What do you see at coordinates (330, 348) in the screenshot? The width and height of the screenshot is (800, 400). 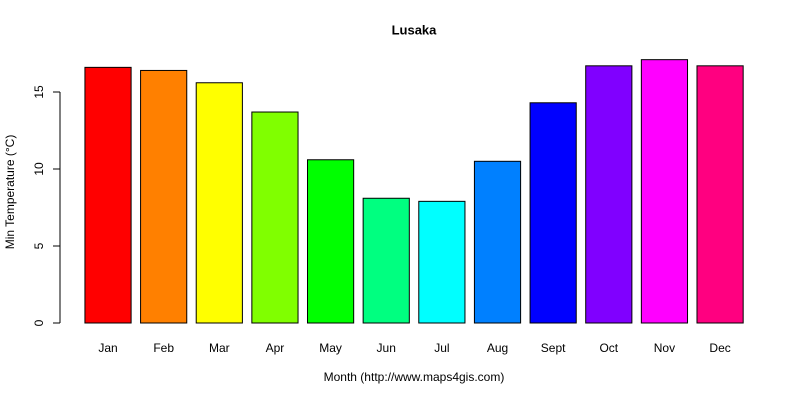 I see `x-tick-label: May` at bounding box center [330, 348].